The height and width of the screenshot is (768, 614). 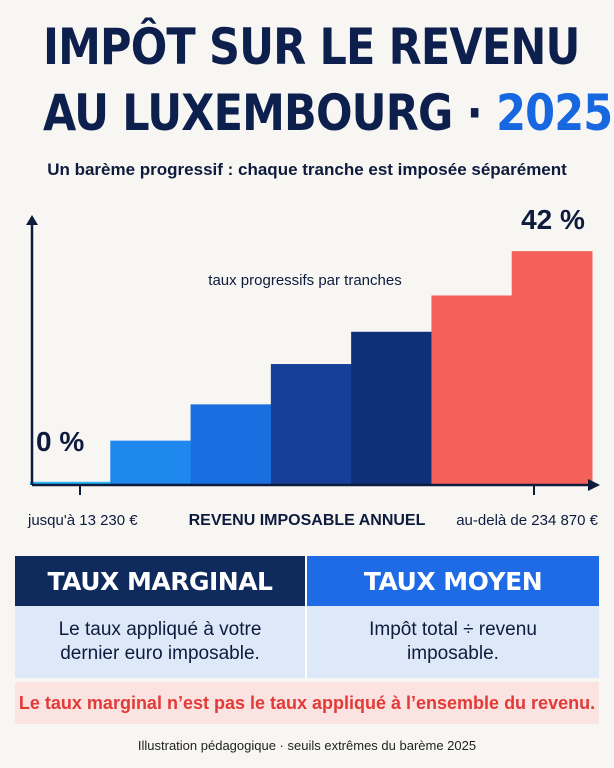 What do you see at coordinates (307, 520) in the screenshot?
I see `x-axis-title: REVENU IMPOSABLE ANNUEL` at bounding box center [307, 520].